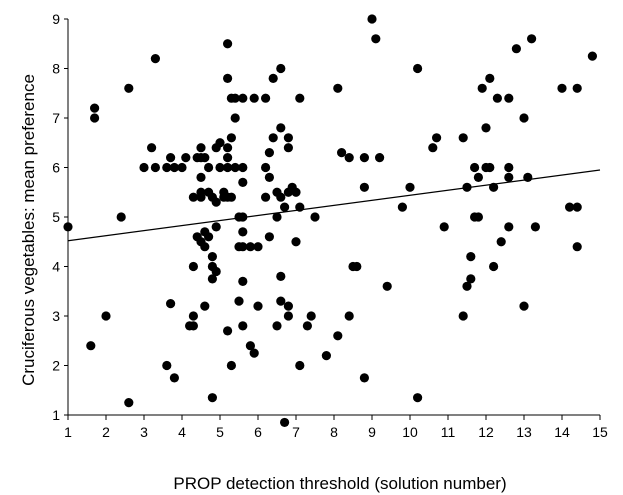 This screenshot has width=623, height=495. Describe the element at coordinates (448, 432) in the screenshot. I see `x-tick-label: 11` at that location.